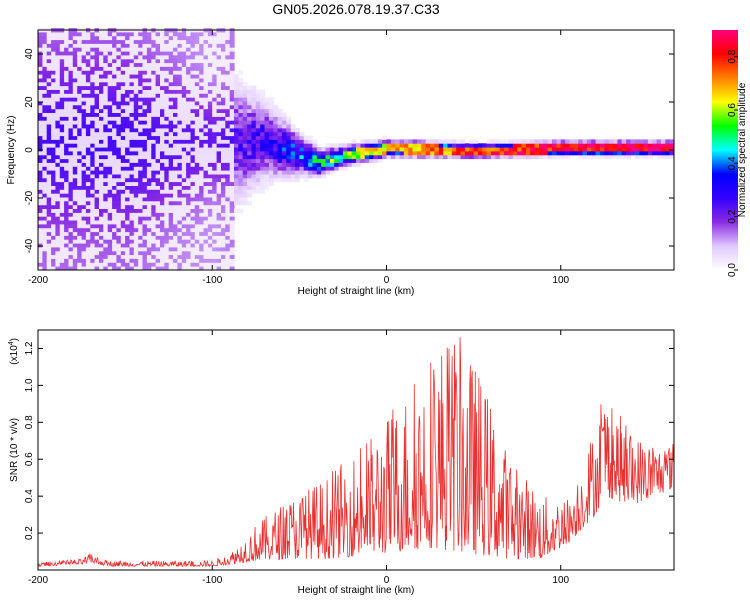 This screenshot has height=600, width=750. Describe the element at coordinates (387, 580) in the screenshot. I see `x-tick-label: 0` at that location.